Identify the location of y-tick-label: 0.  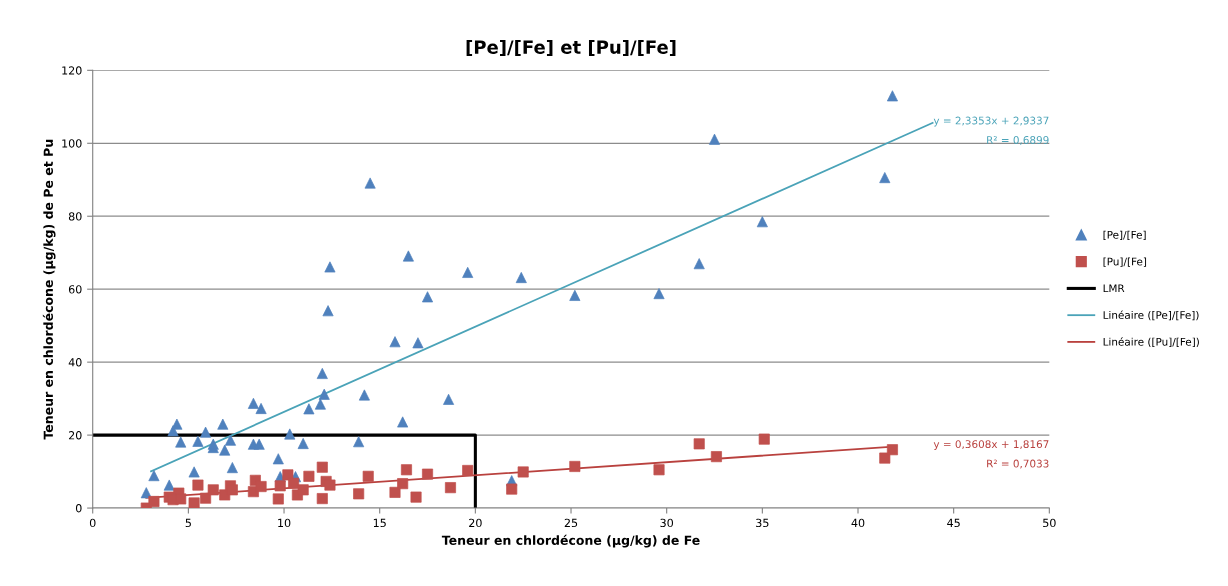
(78, 508).